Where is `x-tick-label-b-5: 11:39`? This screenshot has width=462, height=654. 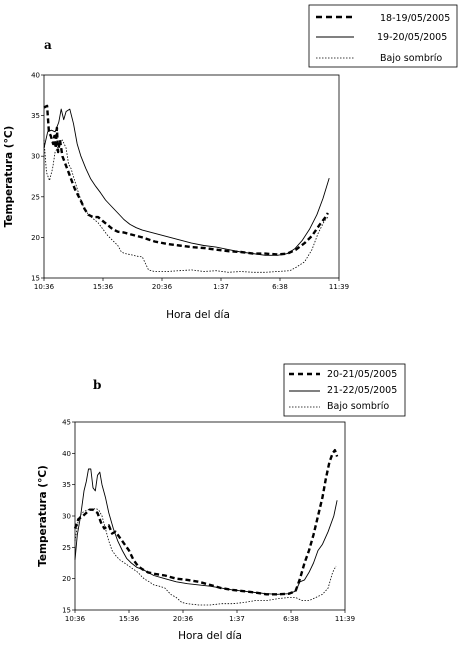
x-tick-label-b-5: 11:39 is located at coordinates (345, 619).